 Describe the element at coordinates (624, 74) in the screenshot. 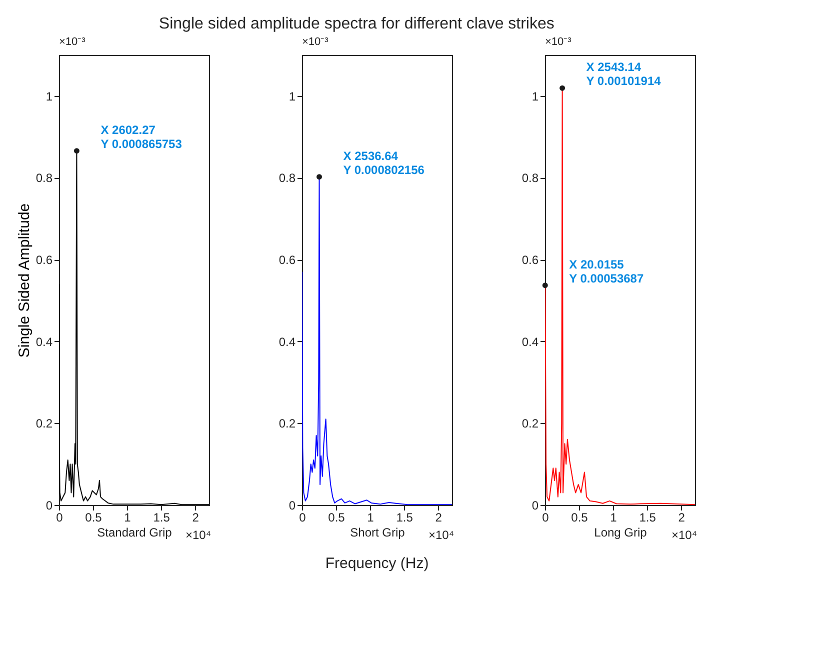

I see `annotation: X 2543.14 Y 0.00101914` at that location.